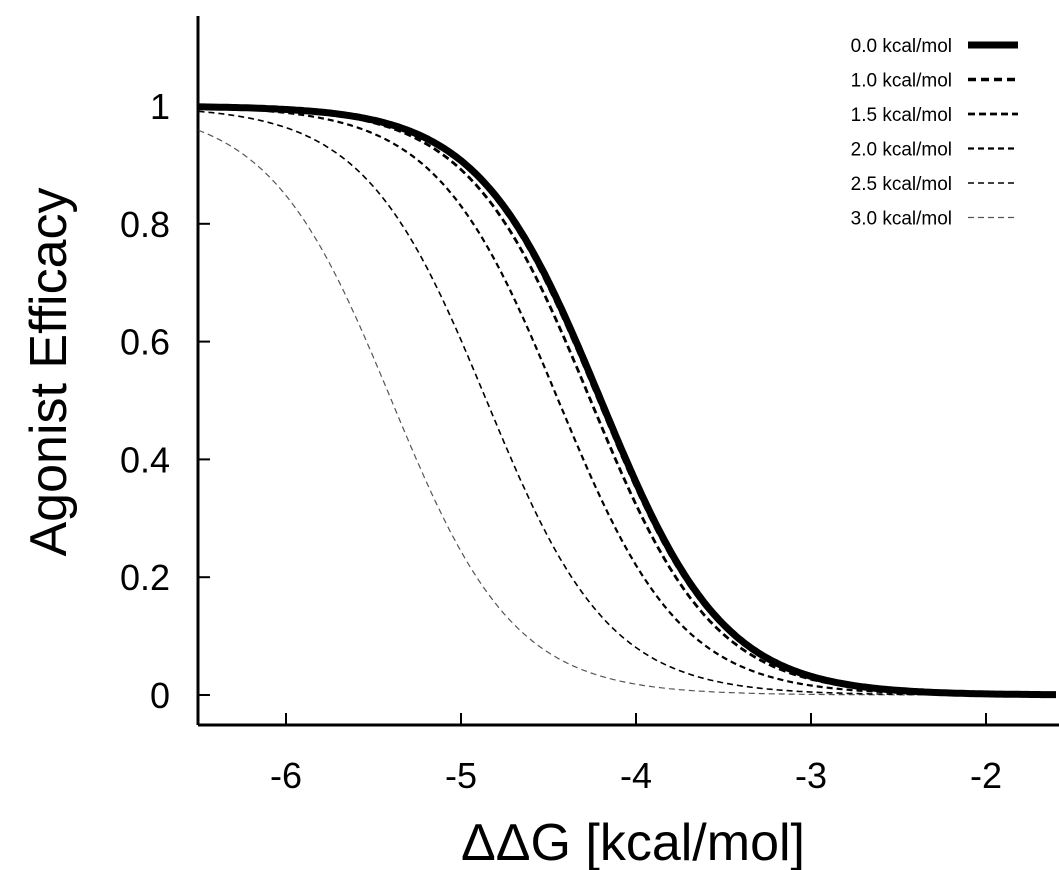  Describe the element at coordinates (901, 115) in the screenshot. I see `legend-label: 1.5 kcal/mol` at that location.